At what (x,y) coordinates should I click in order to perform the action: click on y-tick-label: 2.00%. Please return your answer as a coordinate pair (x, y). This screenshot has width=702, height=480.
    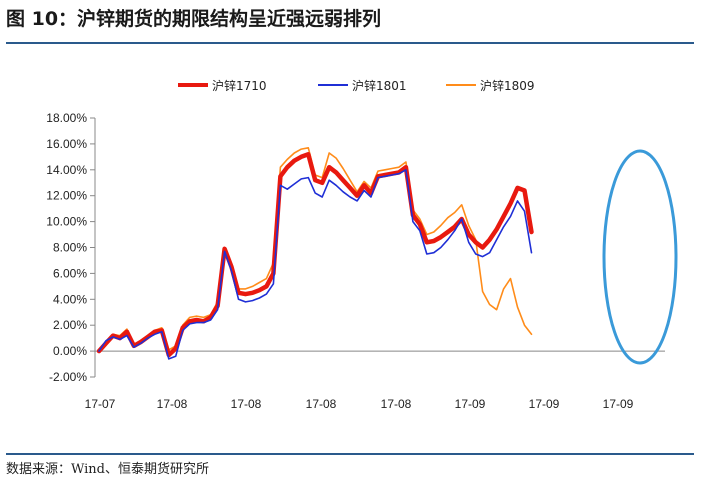
    Looking at the image, I should click on (70, 325).